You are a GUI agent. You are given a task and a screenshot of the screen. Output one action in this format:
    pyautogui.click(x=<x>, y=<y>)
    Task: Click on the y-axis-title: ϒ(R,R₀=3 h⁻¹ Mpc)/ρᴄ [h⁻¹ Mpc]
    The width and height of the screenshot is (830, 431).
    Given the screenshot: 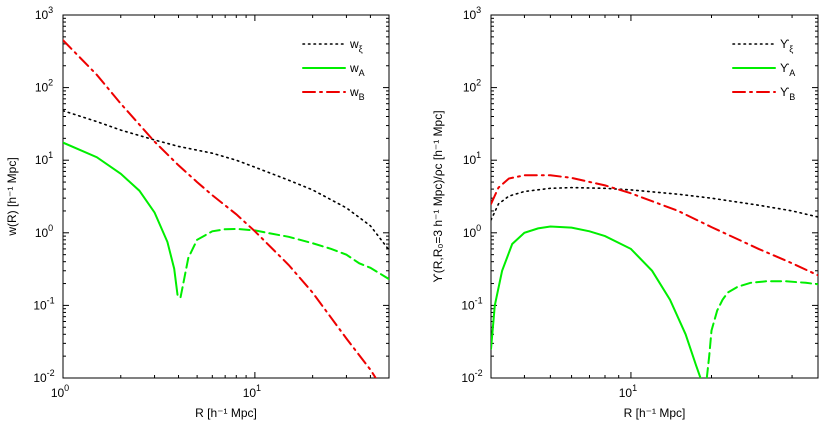 What is the action you would take?
    pyautogui.click(x=438, y=196)
    